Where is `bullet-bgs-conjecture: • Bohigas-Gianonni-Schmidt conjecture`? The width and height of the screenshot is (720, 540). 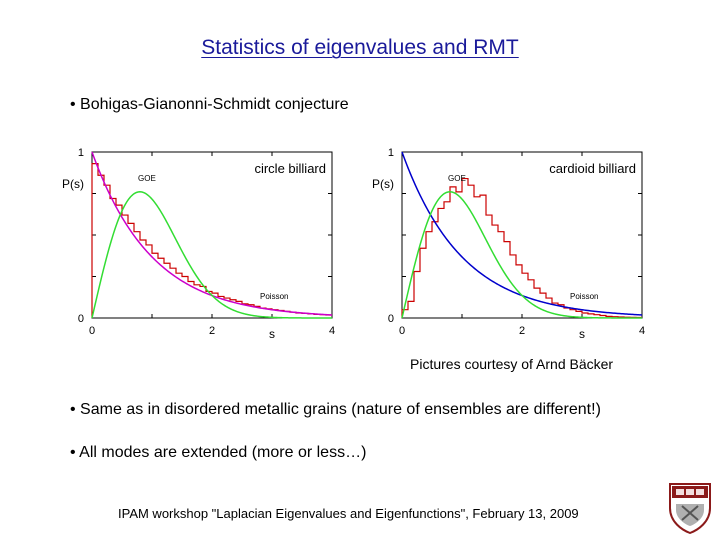 bullet-bgs-conjecture: • Bohigas-Gianonni-Schmidt conjecture is located at coordinates (209, 104).